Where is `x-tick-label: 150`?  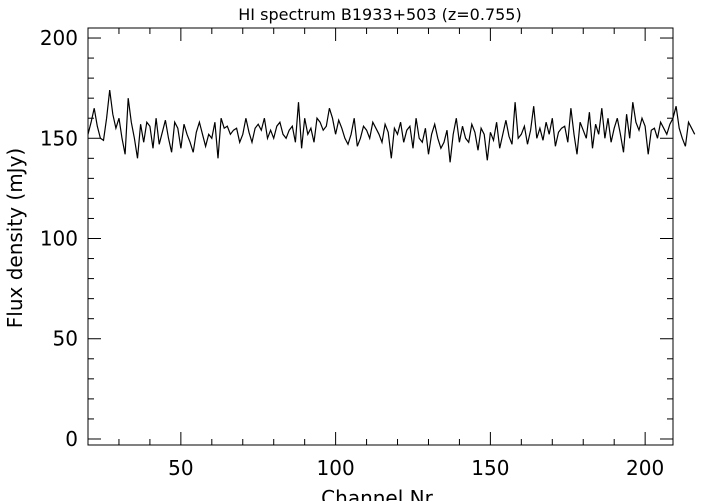
x-tick-label: 150 is located at coordinates (490, 468).